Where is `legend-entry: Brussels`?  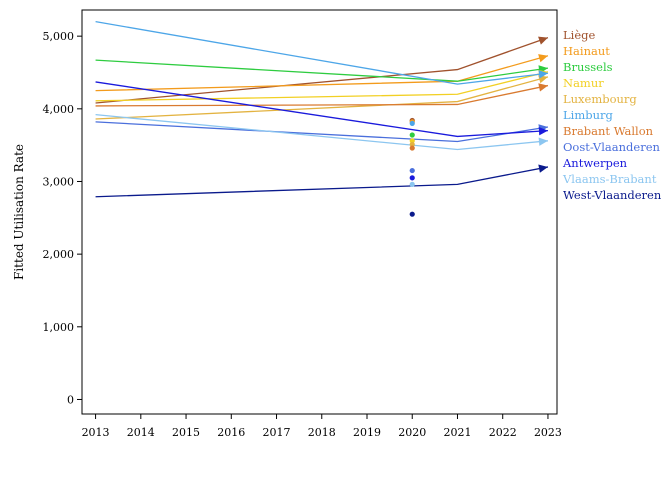
legend-entry: Brussels is located at coordinates (588, 67).